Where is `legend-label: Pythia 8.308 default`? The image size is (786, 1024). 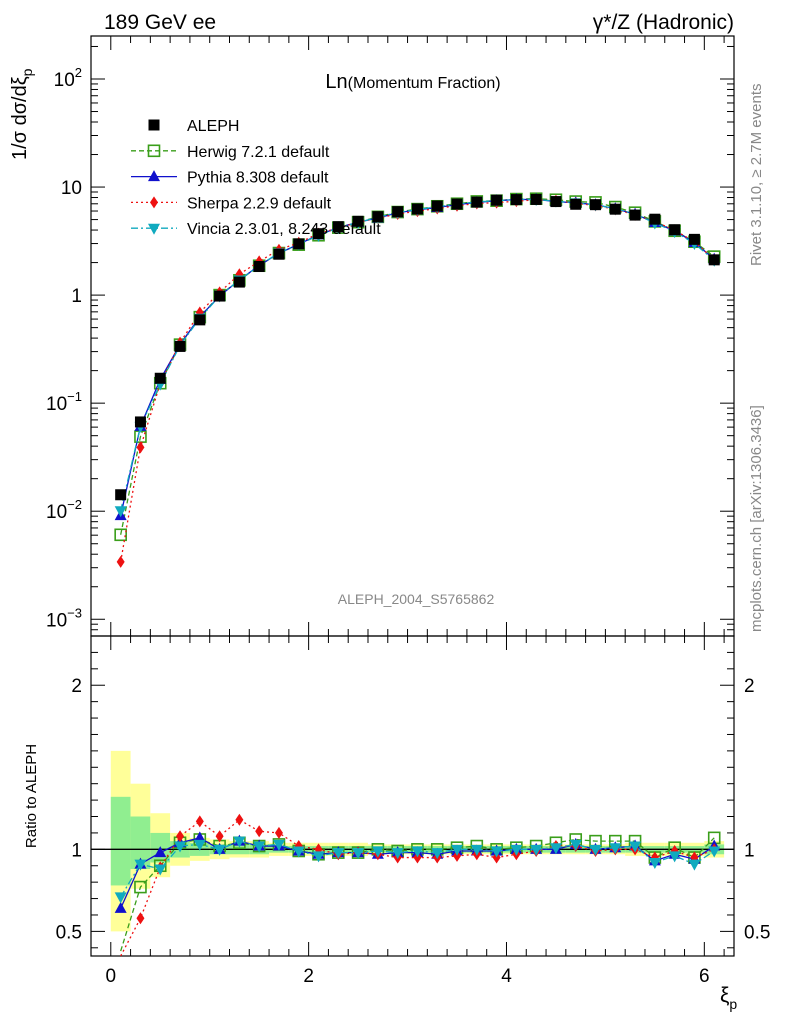
legend-label: Pythia 8.308 default is located at coordinates (258, 178).